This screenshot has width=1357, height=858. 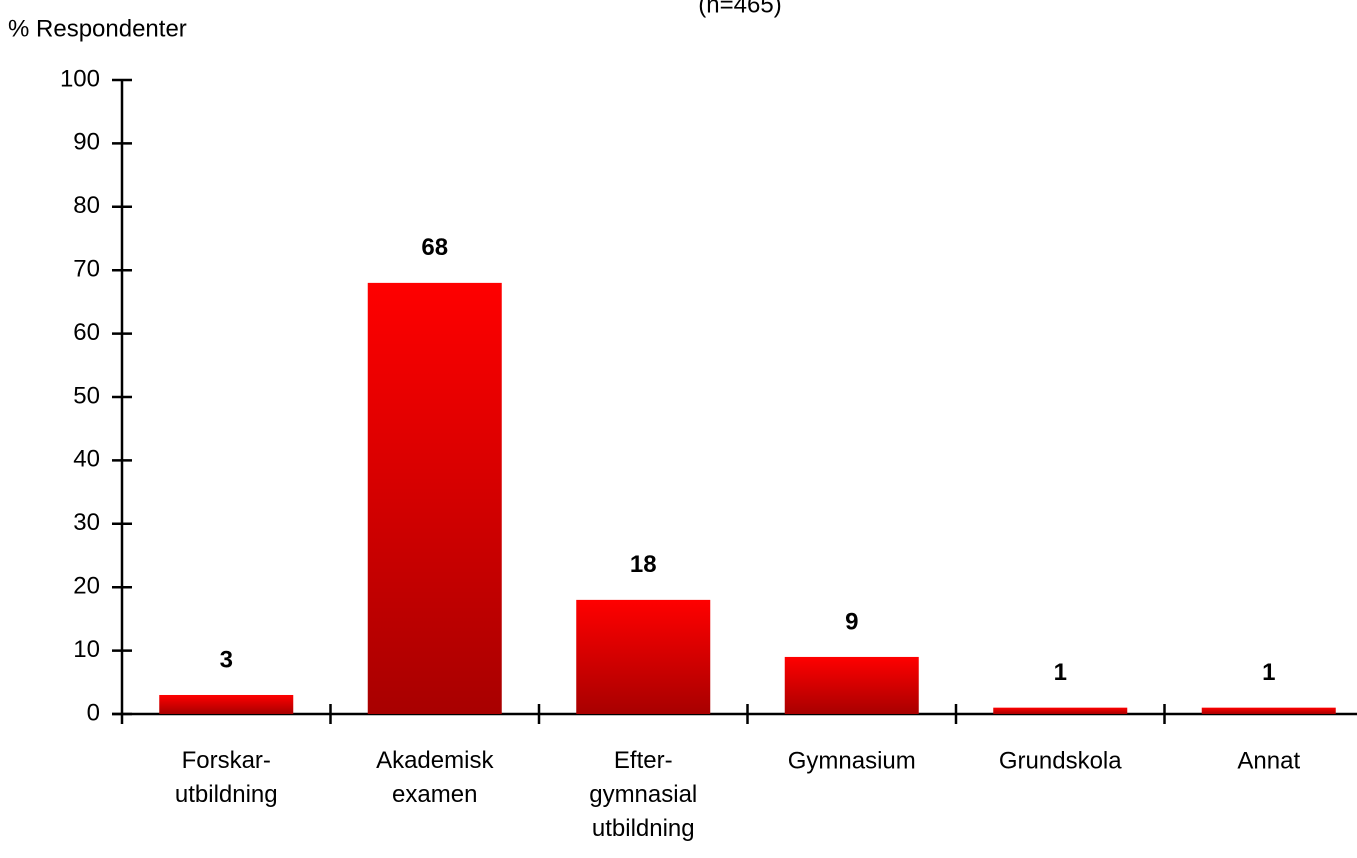 What do you see at coordinates (435, 777) in the screenshot?
I see `x-tick-label: Akademisk examen` at bounding box center [435, 777].